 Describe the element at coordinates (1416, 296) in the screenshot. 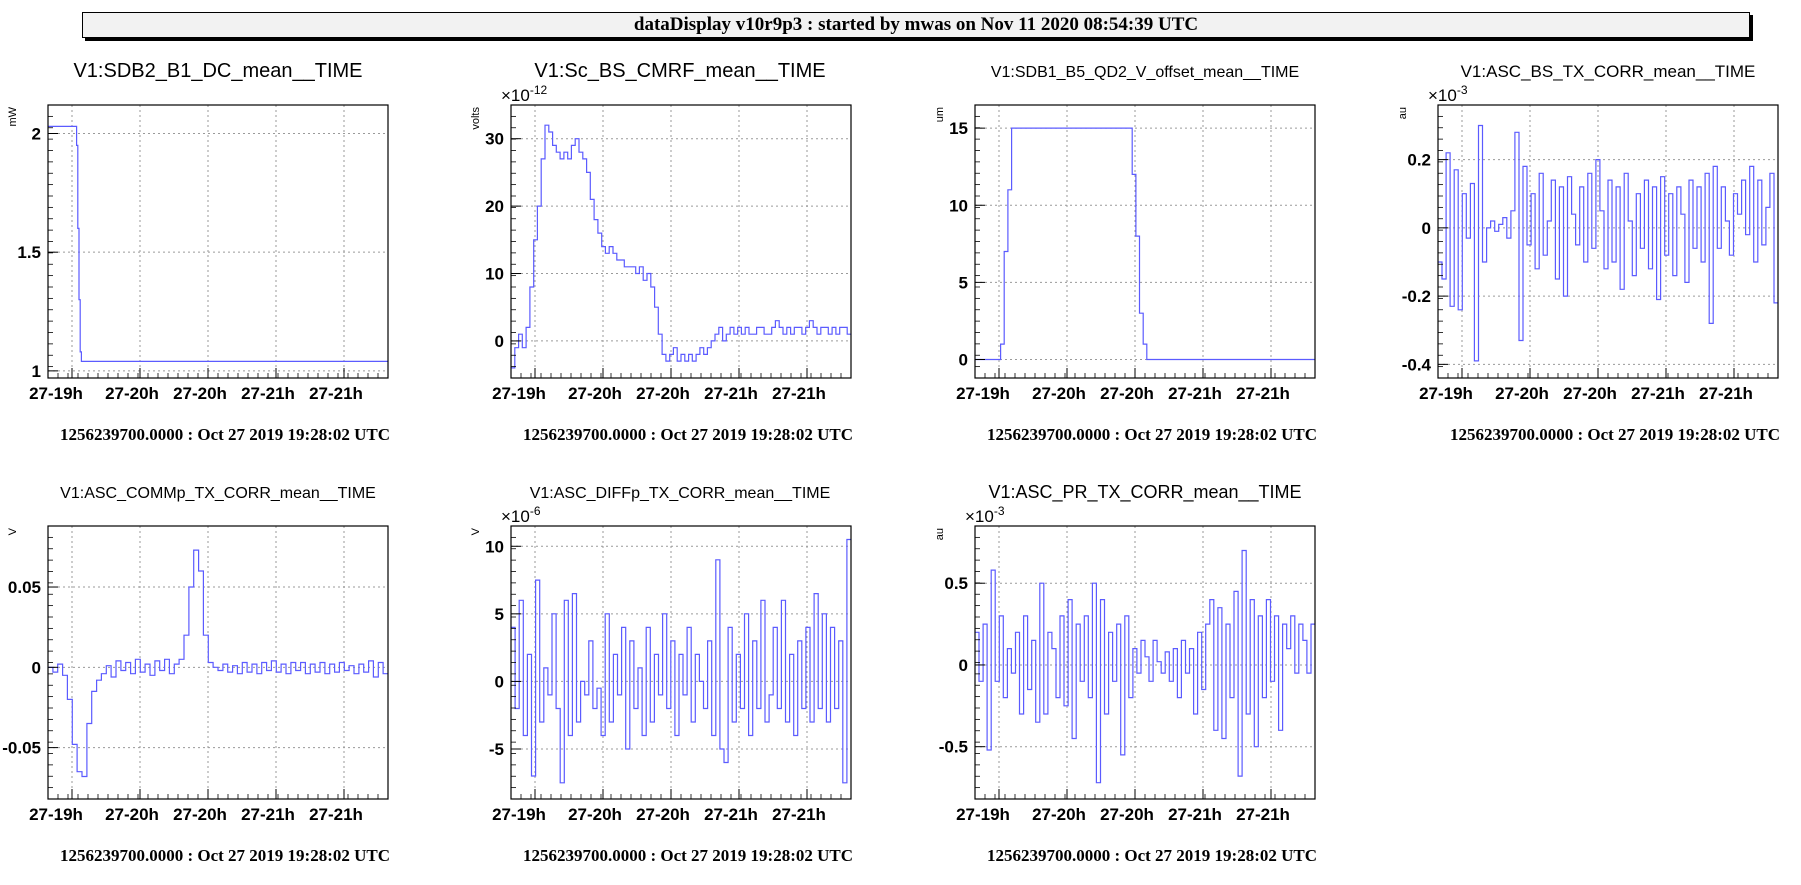

I see `y-tick-label: -0.2` at that location.